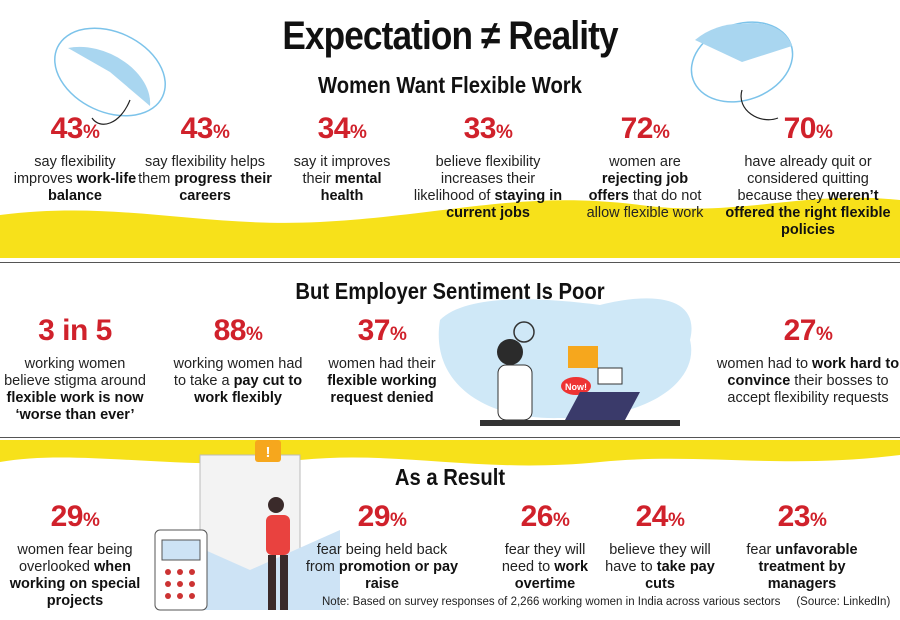 This screenshot has width=900, height=620. What do you see at coordinates (342, 170) in the screenshot?
I see `stat-description-text: say it improves their` at bounding box center [342, 170].